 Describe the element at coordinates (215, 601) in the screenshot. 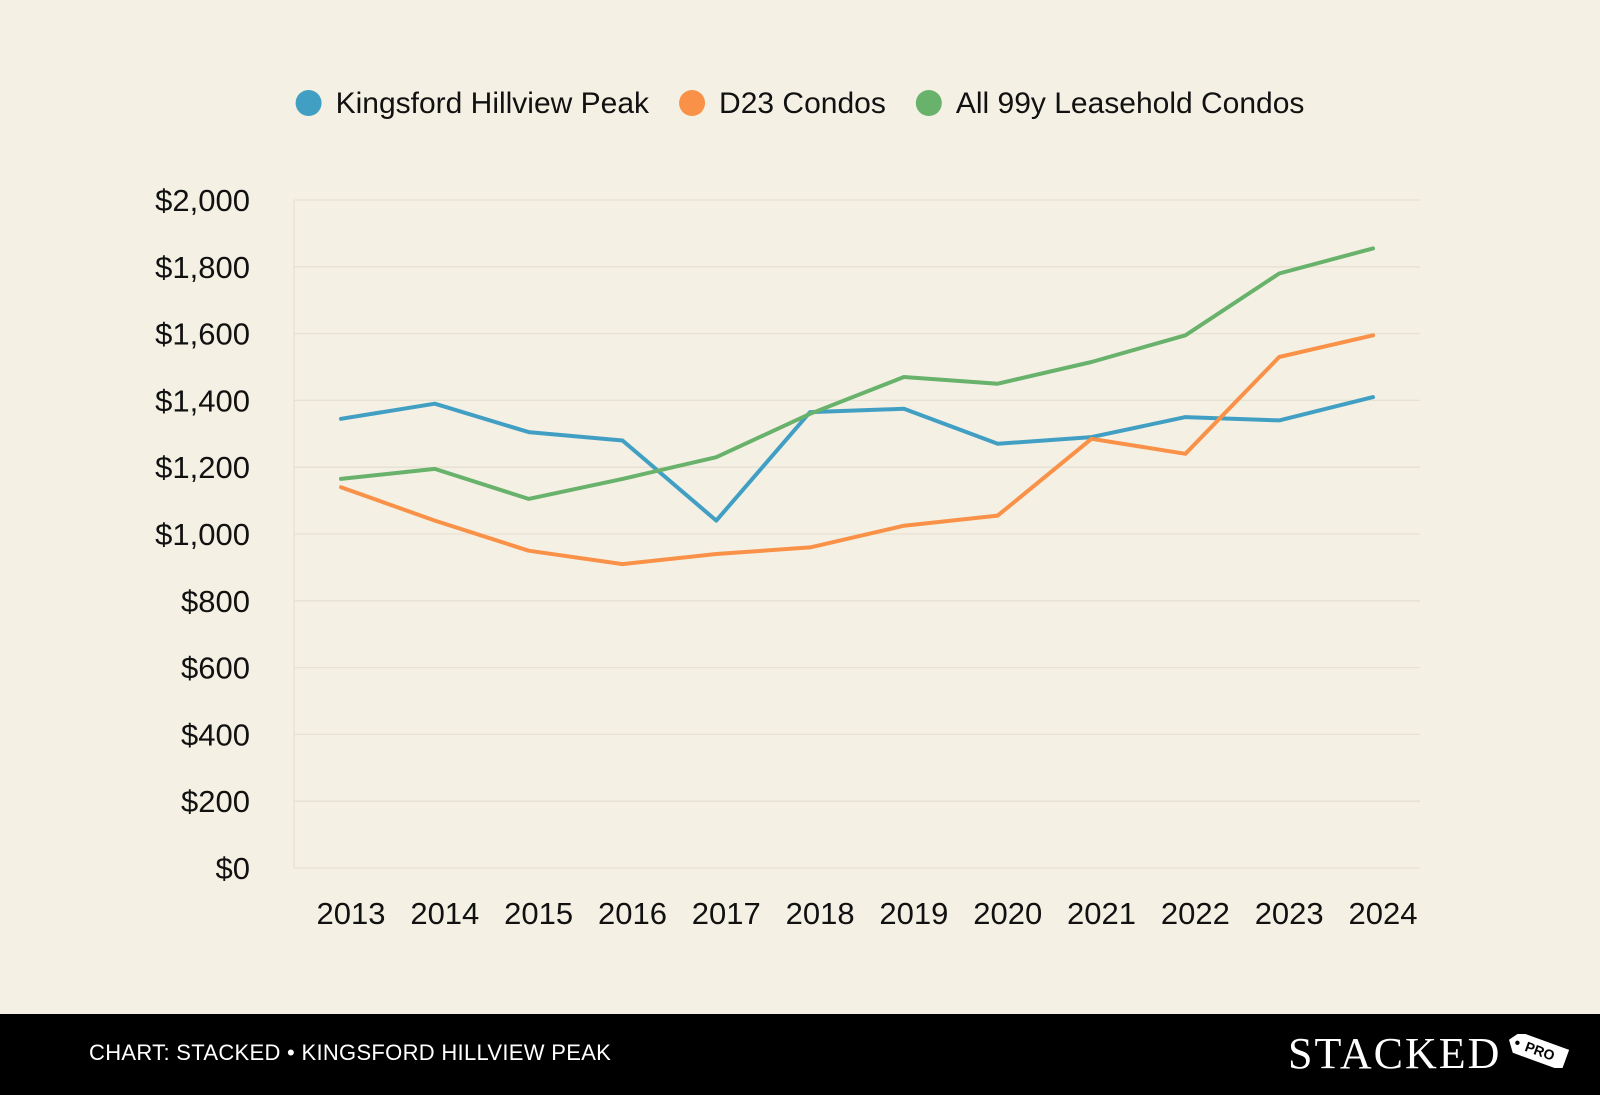

I see `y-tick-label: $800` at that location.